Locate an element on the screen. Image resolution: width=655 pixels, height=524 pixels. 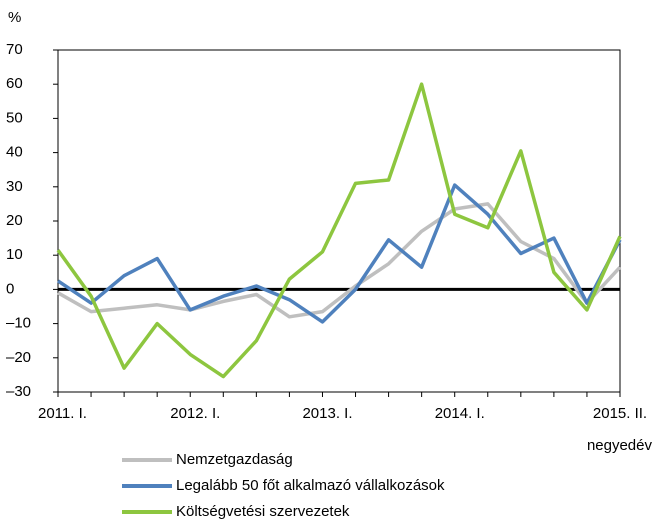
legend-label: Nemzetgazdaság is located at coordinates (234, 459).